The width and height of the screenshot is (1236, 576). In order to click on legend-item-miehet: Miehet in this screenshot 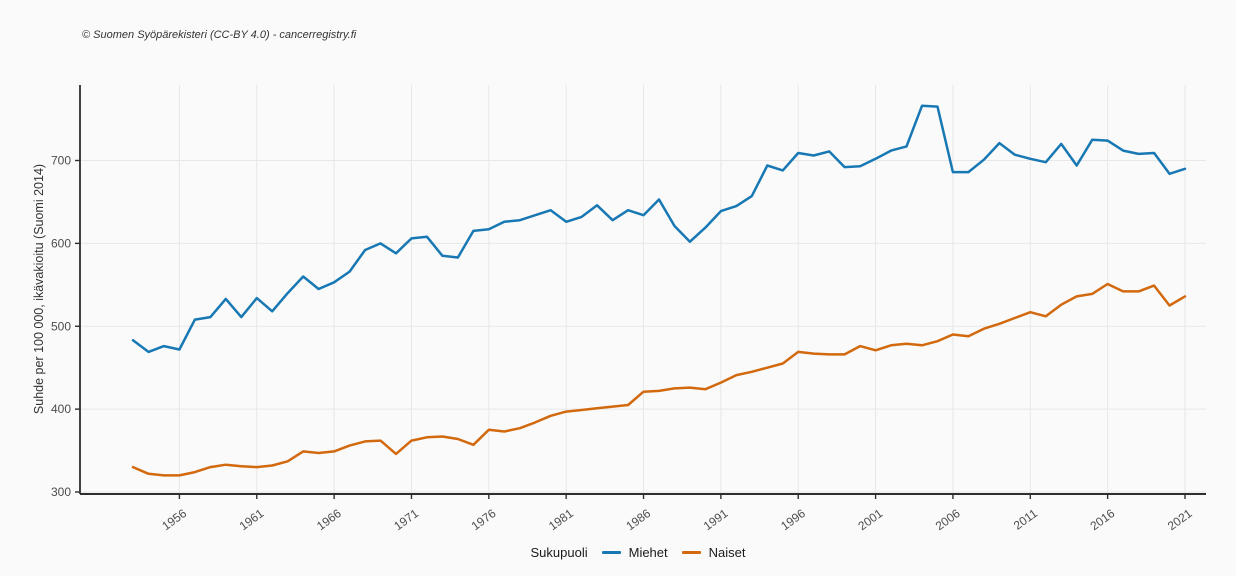, I will do `click(634, 552)`.